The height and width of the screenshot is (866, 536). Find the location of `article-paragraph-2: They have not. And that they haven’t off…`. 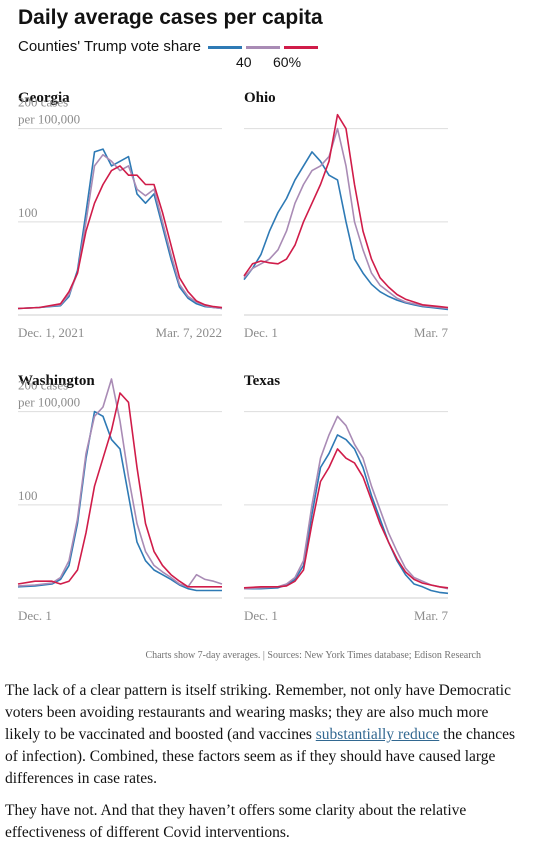

article-paragraph-2: They have not. And that they haven’t off… is located at coordinates (236, 821).